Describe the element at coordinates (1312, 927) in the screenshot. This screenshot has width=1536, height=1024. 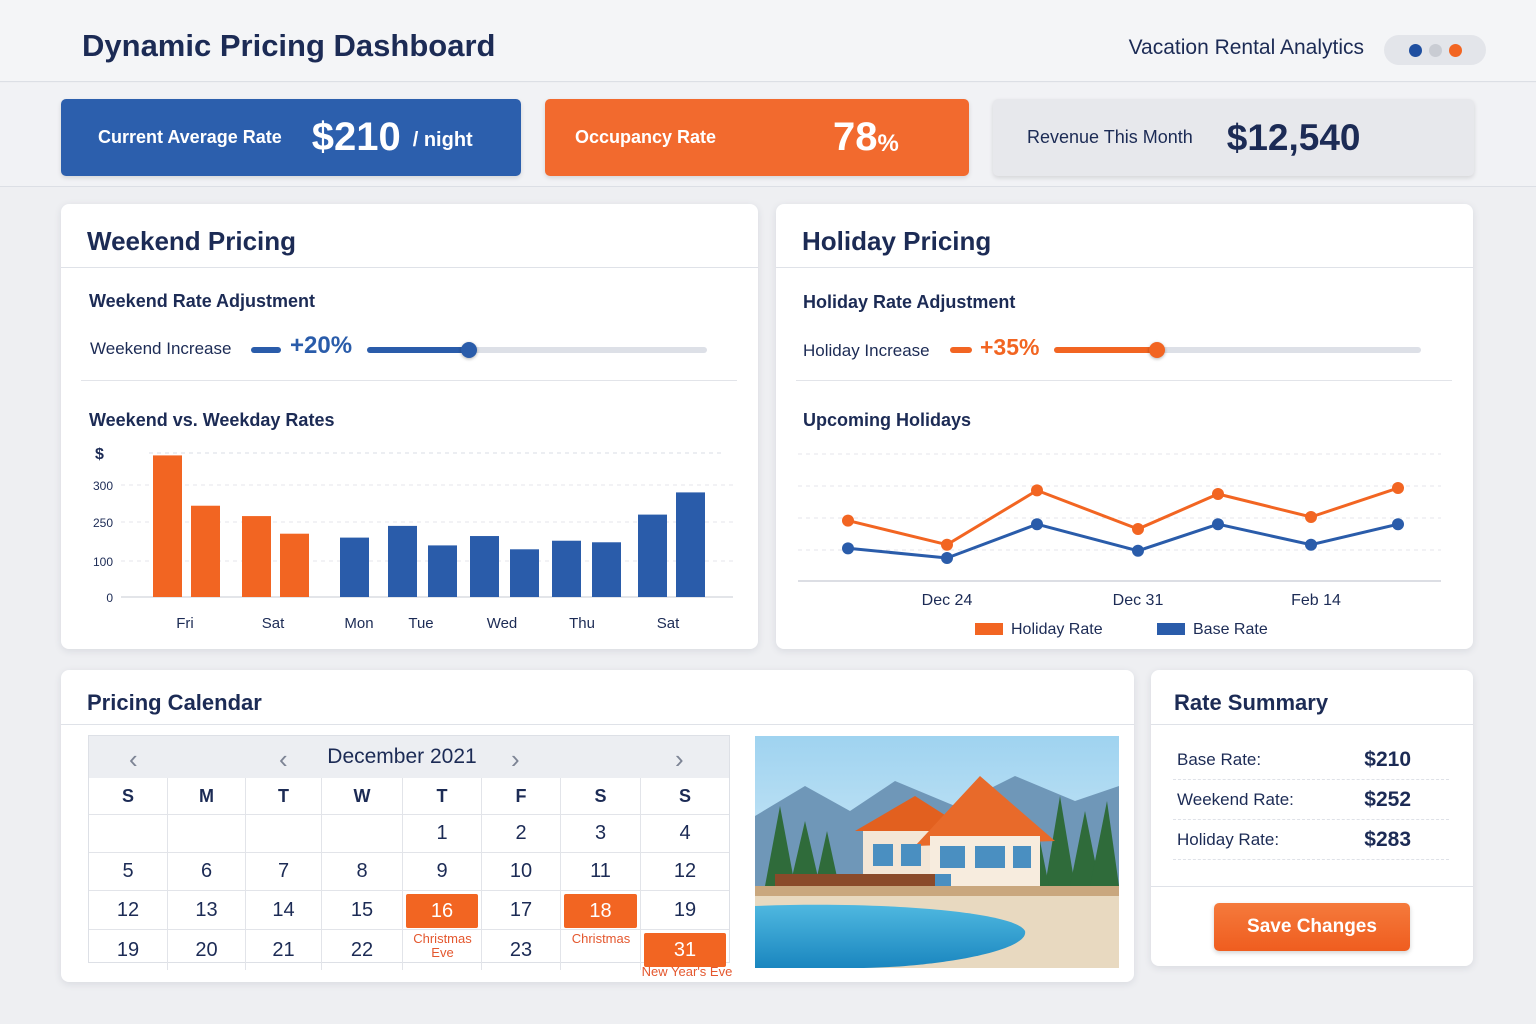
I see `save-changes-button: Save Changes` at that location.